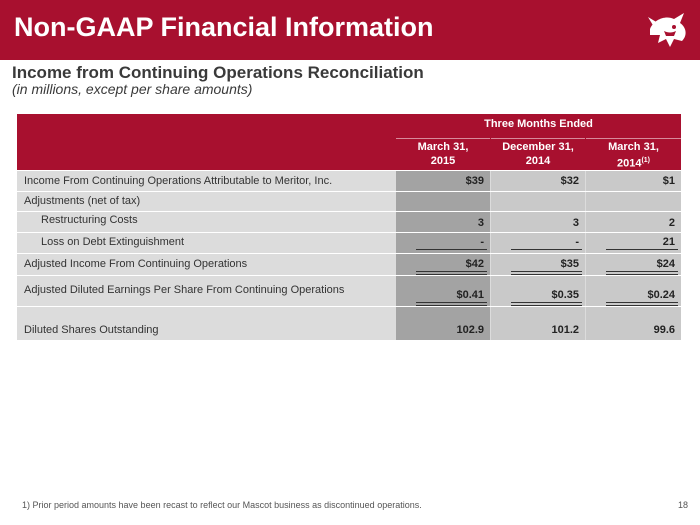  What do you see at coordinates (538, 161) in the screenshot?
I see `column-header-line2: 2014` at bounding box center [538, 161].